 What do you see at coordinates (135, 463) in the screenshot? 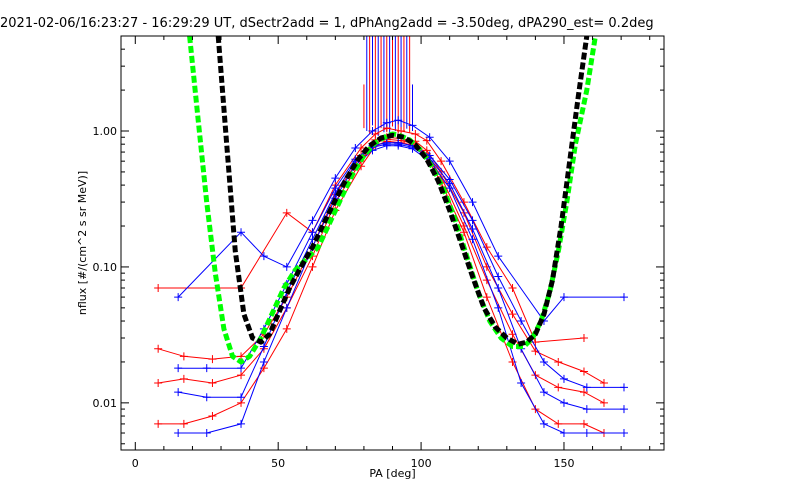
I see `x-tick-label: 0` at bounding box center [135, 463].